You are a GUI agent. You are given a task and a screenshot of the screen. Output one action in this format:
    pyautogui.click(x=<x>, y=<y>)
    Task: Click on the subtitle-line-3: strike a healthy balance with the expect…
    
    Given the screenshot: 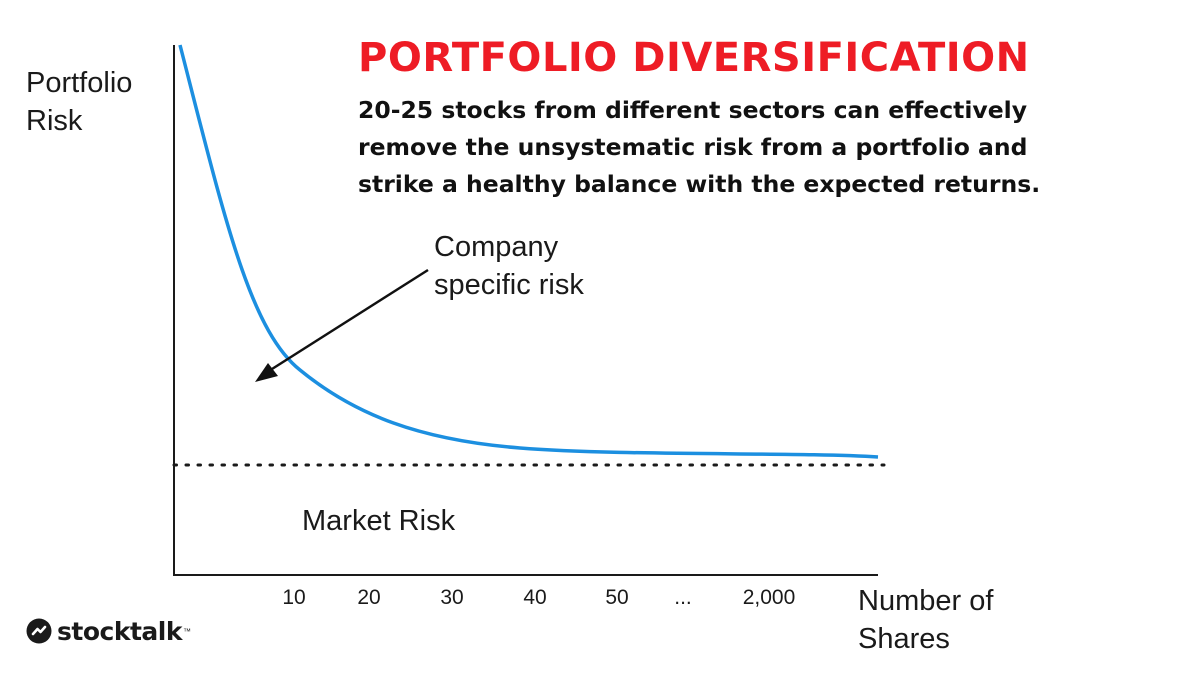 What is the action you would take?
    pyautogui.click(x=699, y=184)
    